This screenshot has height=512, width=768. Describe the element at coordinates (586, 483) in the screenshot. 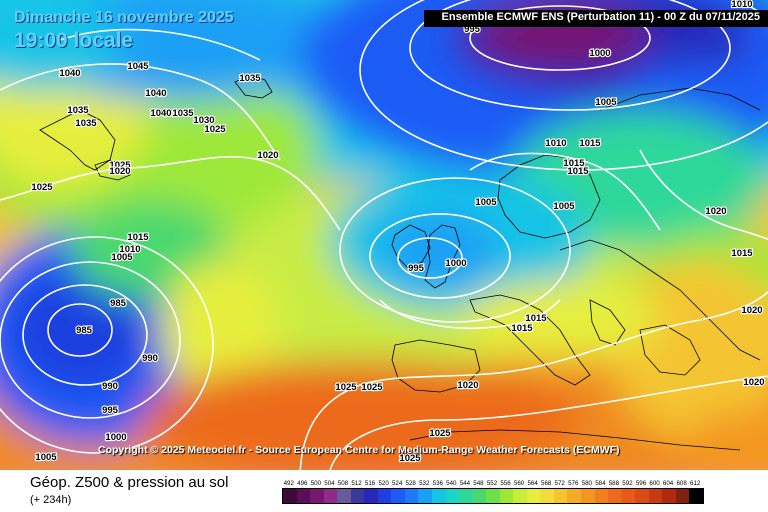

I see `color-scale-label: 580` at that location.